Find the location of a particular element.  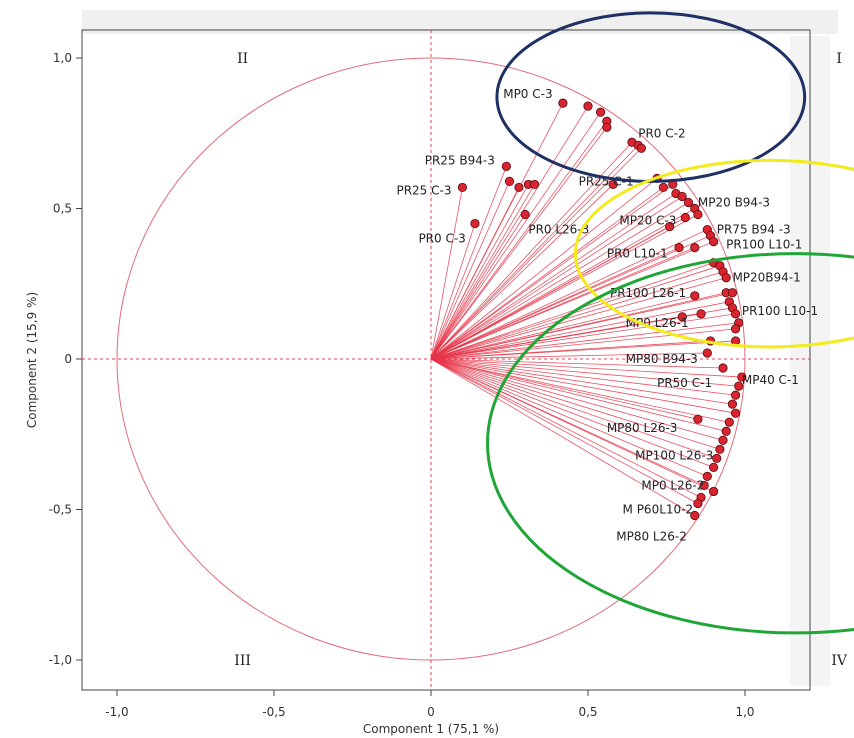

point-label: MP80 L26-3 is located at coordinates (642, 428).